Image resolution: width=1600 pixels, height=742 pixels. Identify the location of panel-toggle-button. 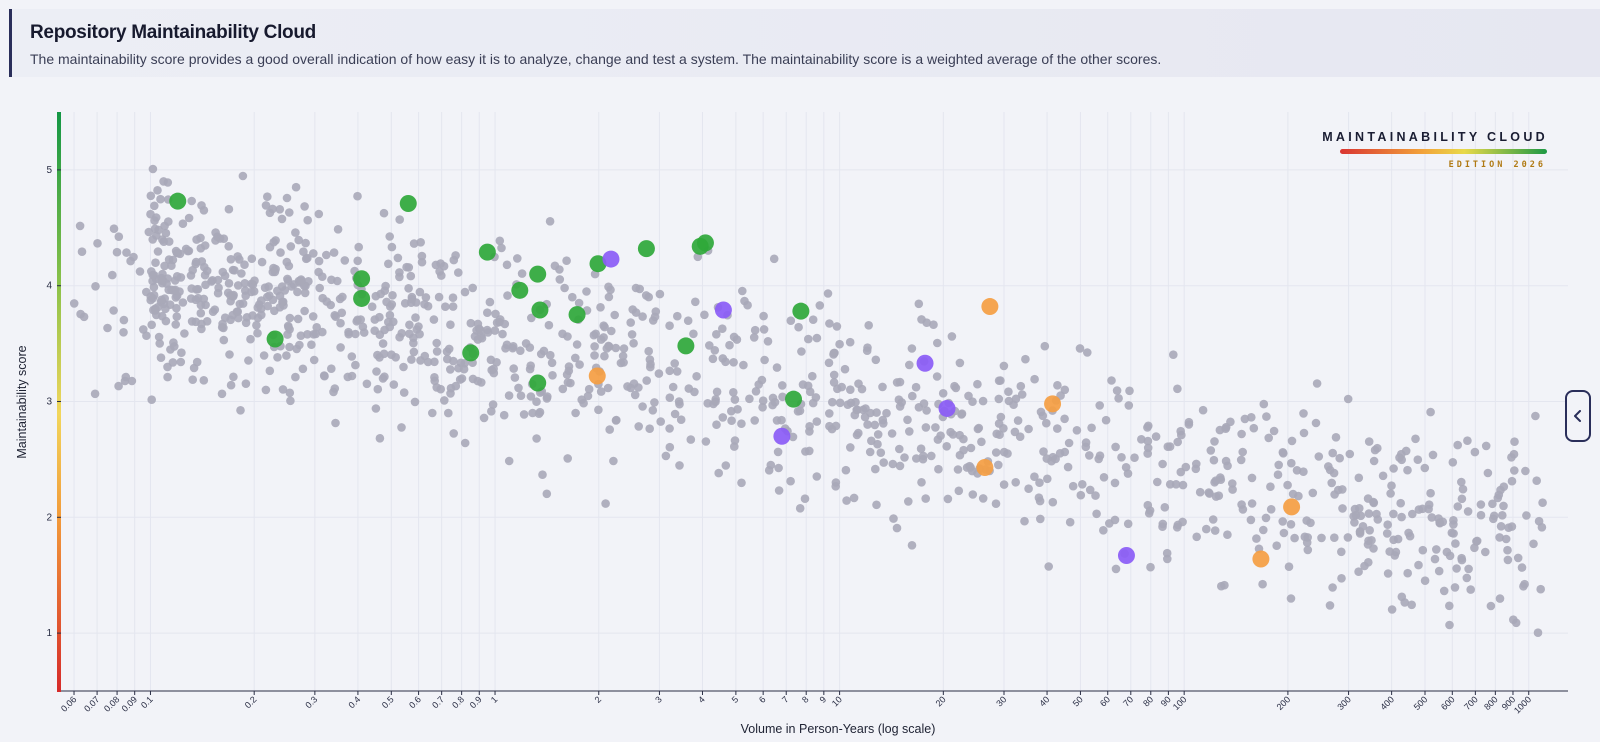
(1578, 416).